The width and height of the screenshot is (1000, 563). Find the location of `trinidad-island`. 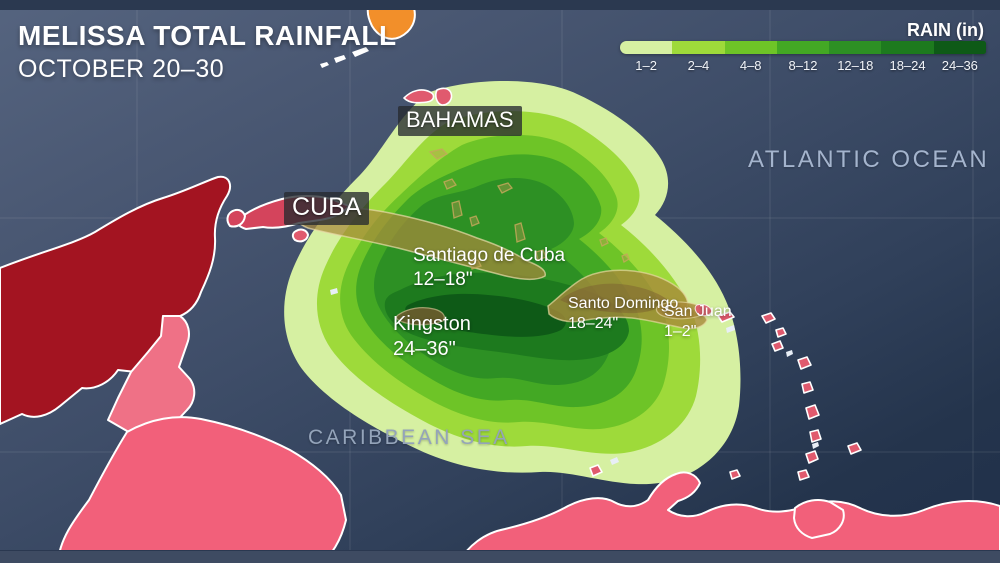

trinidad-island is located at coordinates (819, 519).